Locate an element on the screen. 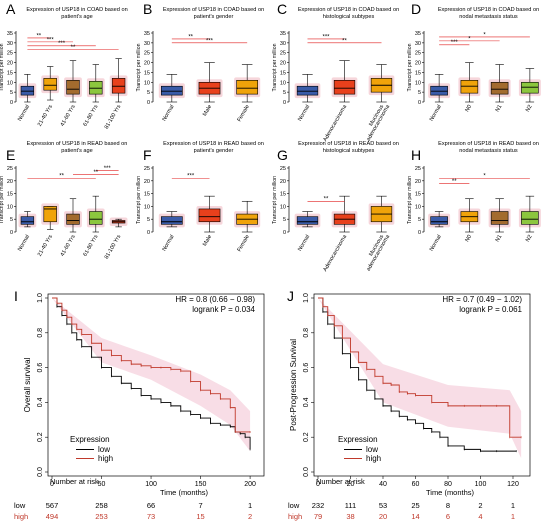  risk-row-label: low is located at coordinates (20, 505).